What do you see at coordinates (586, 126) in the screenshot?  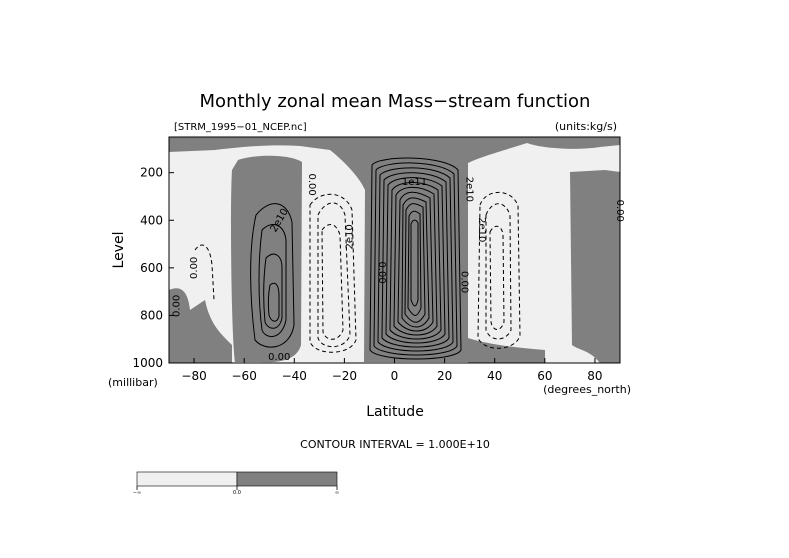 I see `units-label: (units:kg/s)` at bounding box center [586, 126].